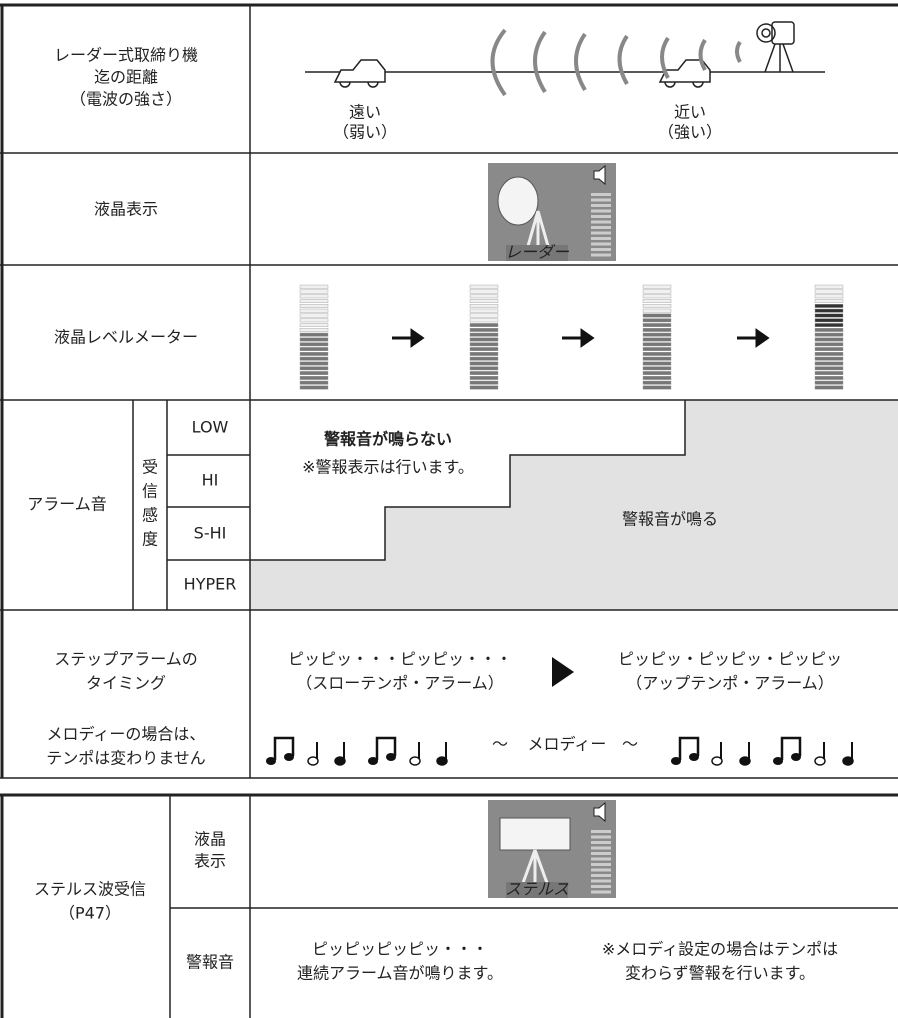 The image size is (898, 1018). Describe the element at coordinates (150, 467) in the screenshot. I see `sensitivity-label: 受` at that location.